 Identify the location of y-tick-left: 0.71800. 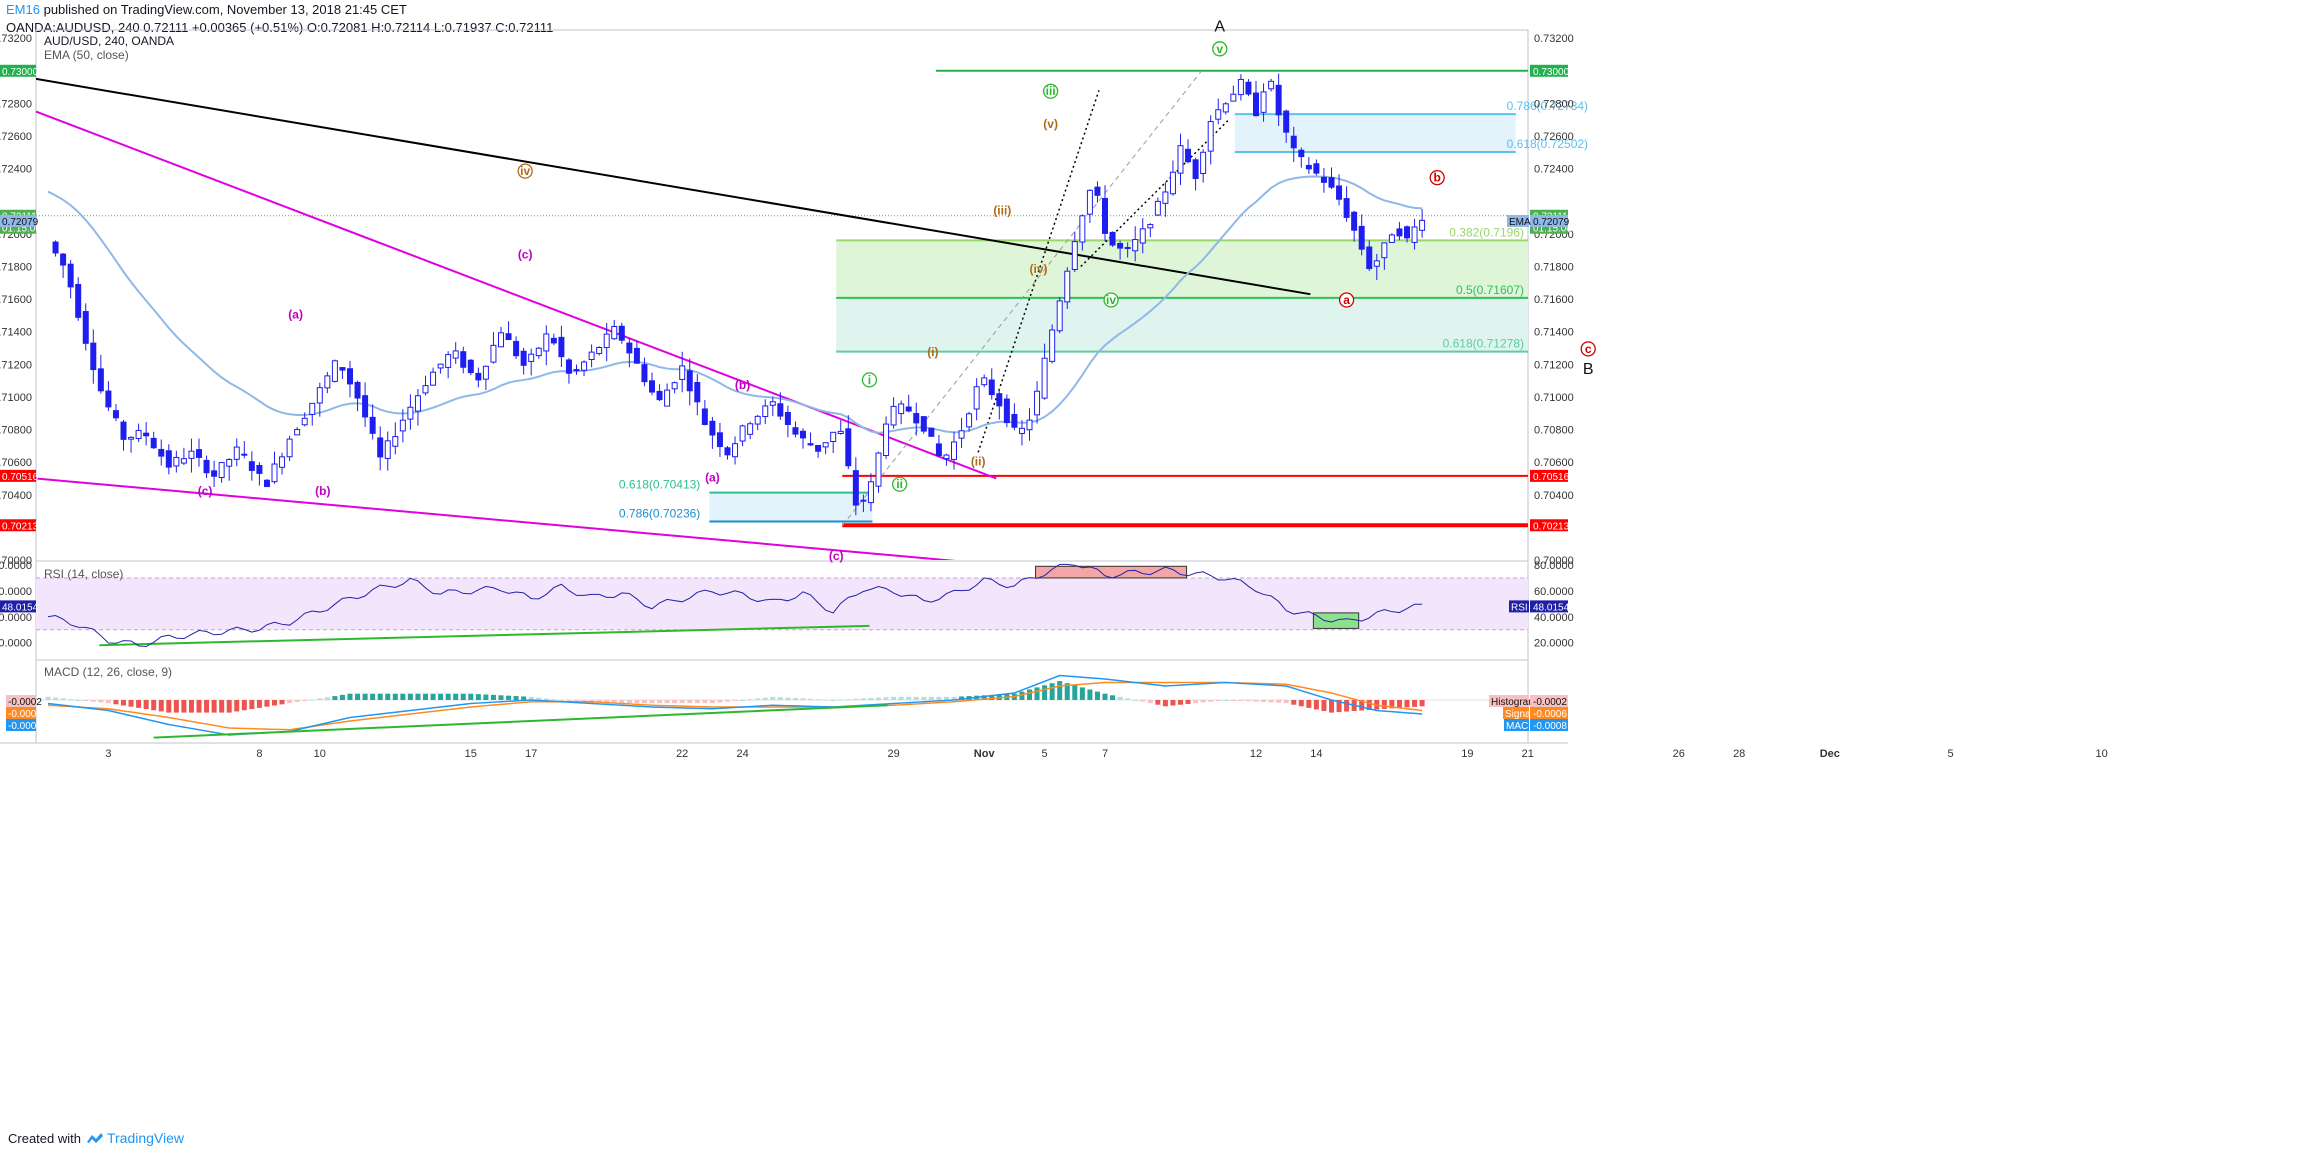
(16, 267).